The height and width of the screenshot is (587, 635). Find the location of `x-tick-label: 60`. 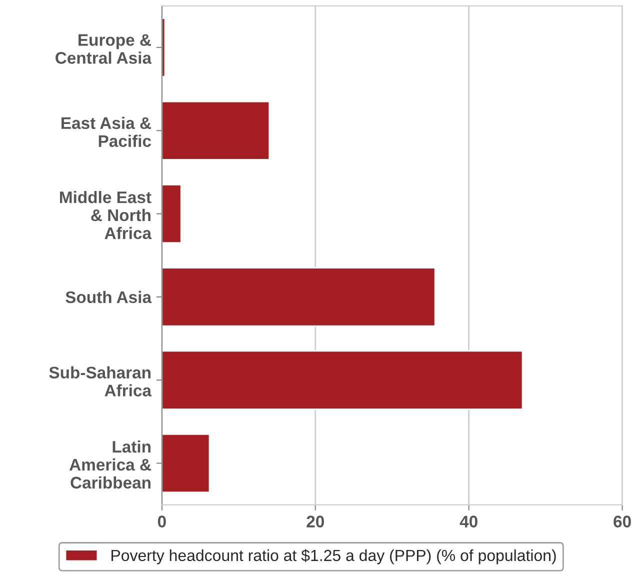

x-tick-label: 60 is located at coordinates (622, 522).